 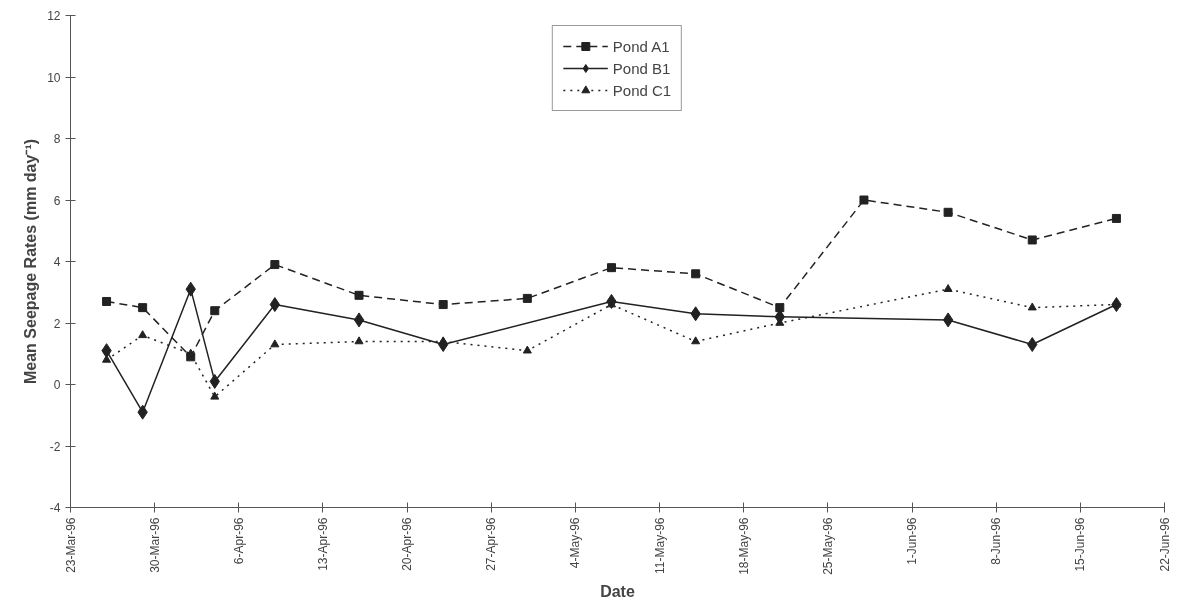 I want to click on x-tick-label: 25-May-96, so click(x=827, y=546).